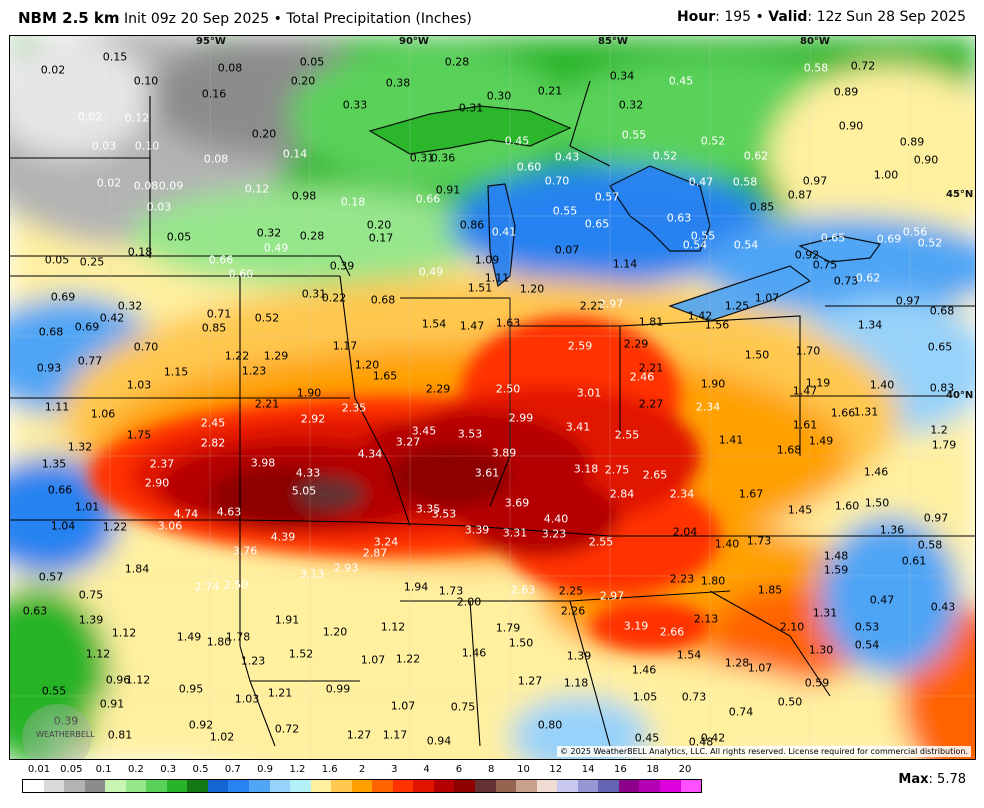  Describe the element at coordinates (459, 769) in the screenshot. I see `legend-tick-label: 6` at that location.